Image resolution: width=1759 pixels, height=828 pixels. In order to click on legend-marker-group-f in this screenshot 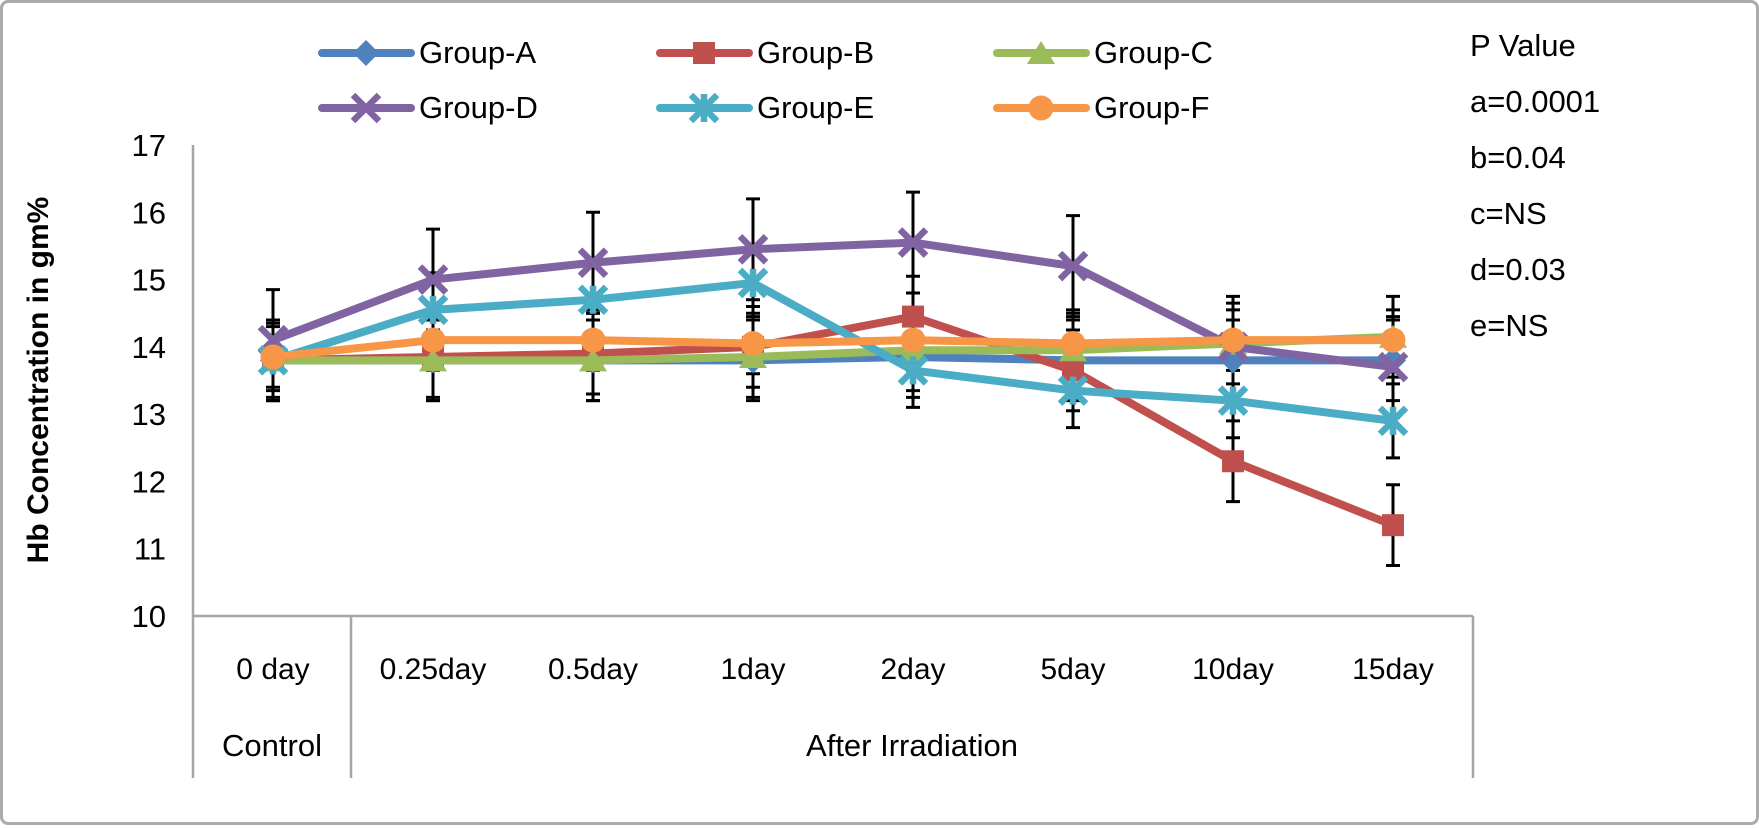, I will do `click(1041, 108)`.